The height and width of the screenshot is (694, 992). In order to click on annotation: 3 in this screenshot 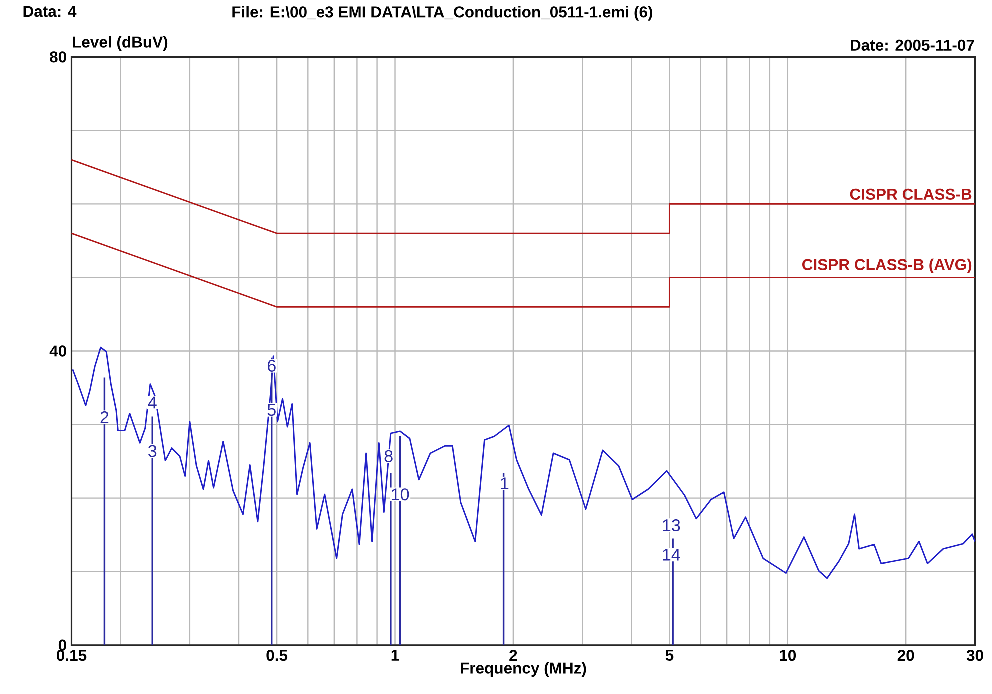, I will do `click(152, 451)`.